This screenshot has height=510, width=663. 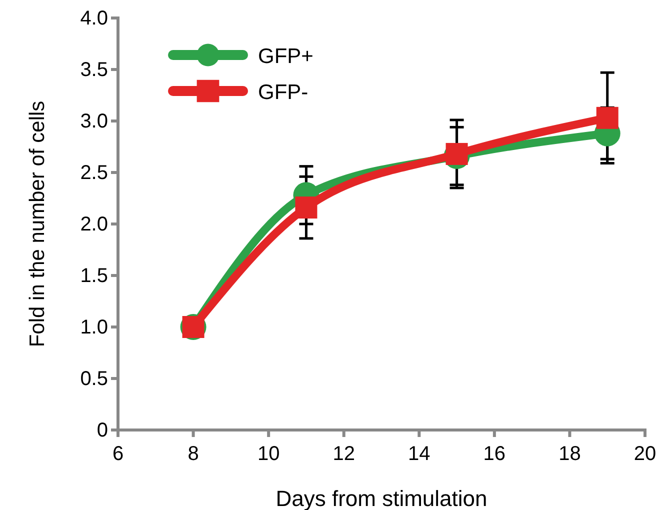 What do you see at coordinates (286, 56) in the screenshot?
I see `legend-label: GFP+` at bounding box center [286, 56].